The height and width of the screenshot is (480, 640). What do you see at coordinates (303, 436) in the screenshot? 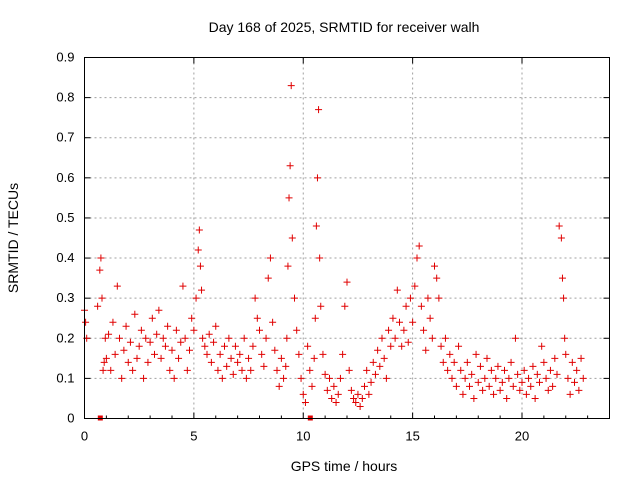
I see `x-tick-label: 10` at bounding box center [303, 436].